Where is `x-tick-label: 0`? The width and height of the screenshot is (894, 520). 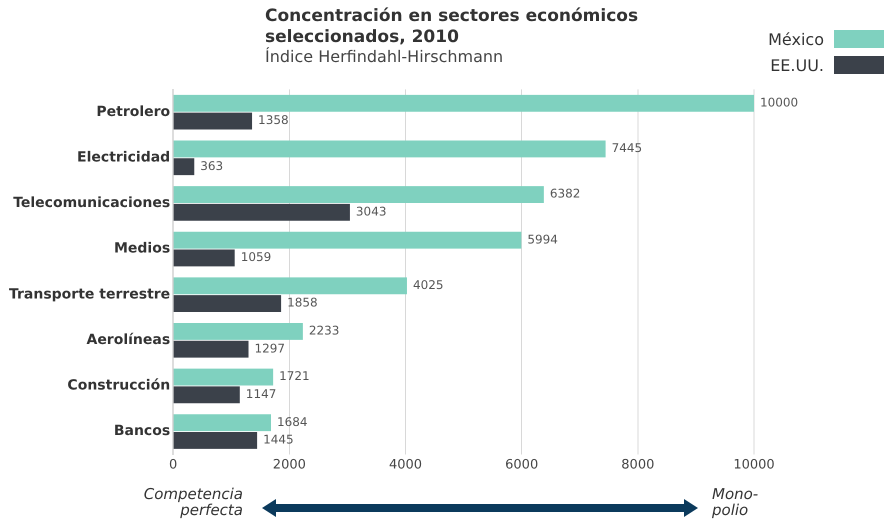 x-tick-label: 0 is located at coordinates (173, 465).